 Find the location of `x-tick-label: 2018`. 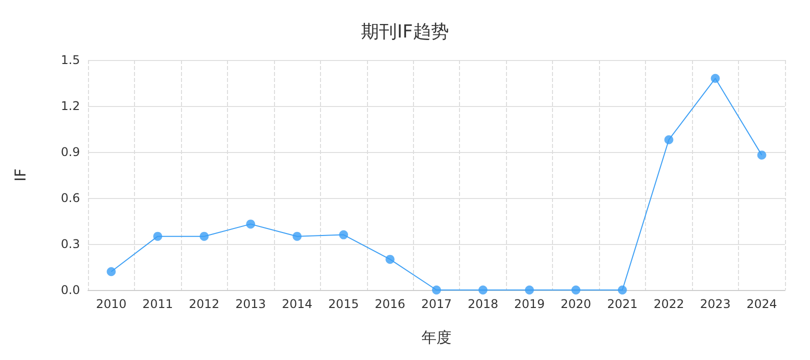

x-tick-label: 2018 is located at coordinates (483, 304).